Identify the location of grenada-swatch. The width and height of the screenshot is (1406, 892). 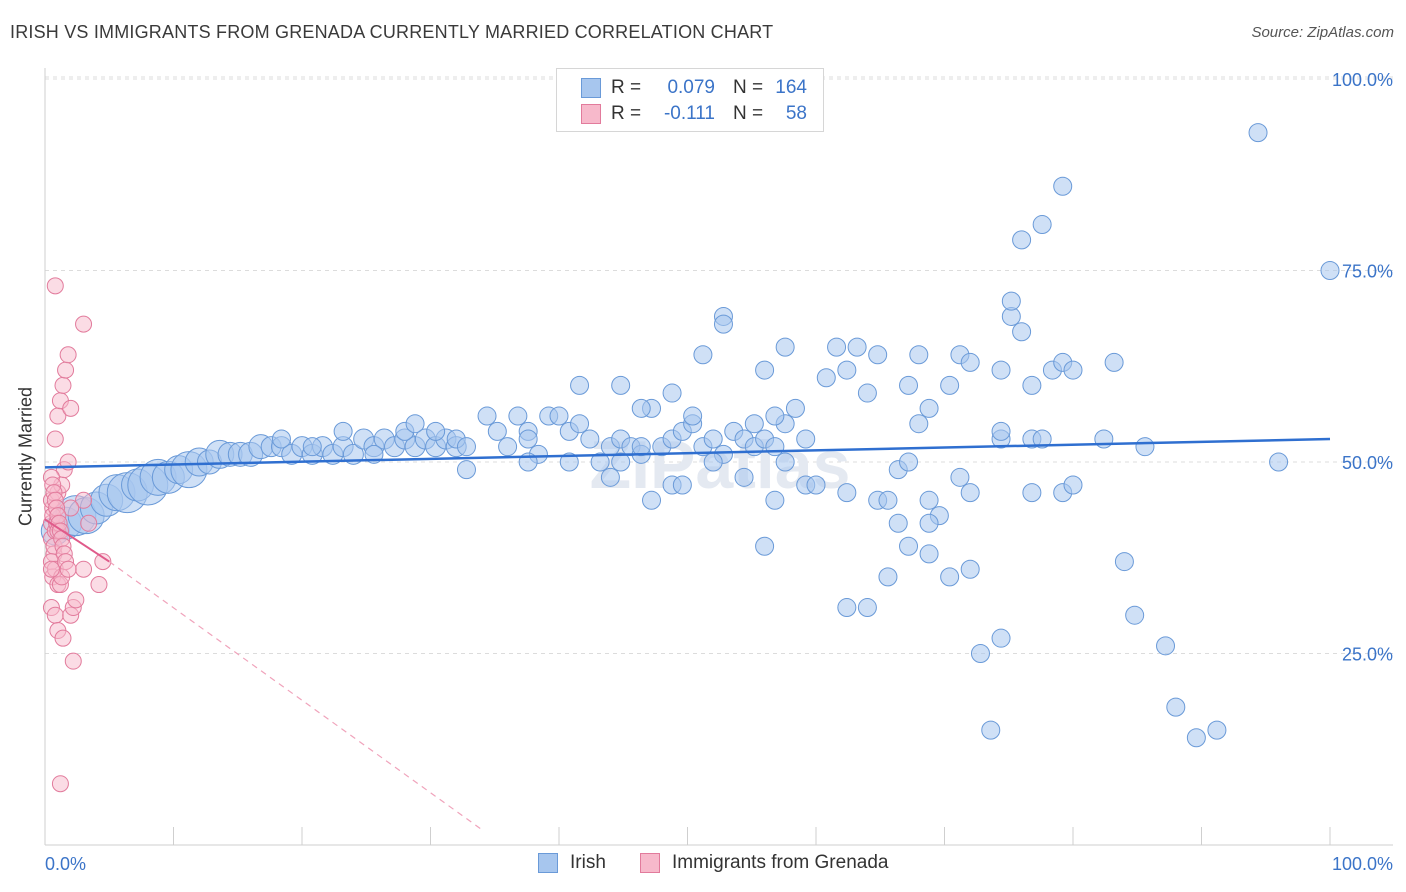
(591, 114).